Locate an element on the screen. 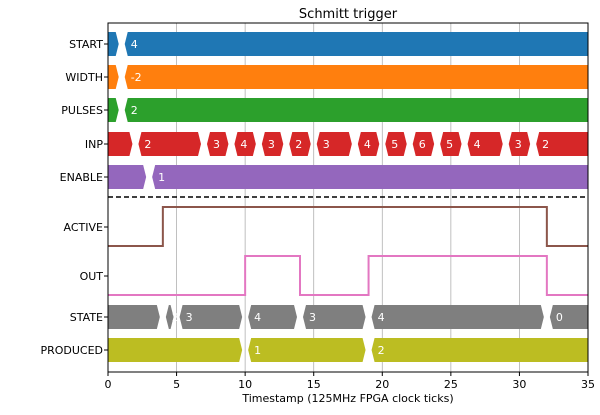 The width and height of the screenshot is (600, 415). bus-value-label: 6 is located at coordinates (422, 144).